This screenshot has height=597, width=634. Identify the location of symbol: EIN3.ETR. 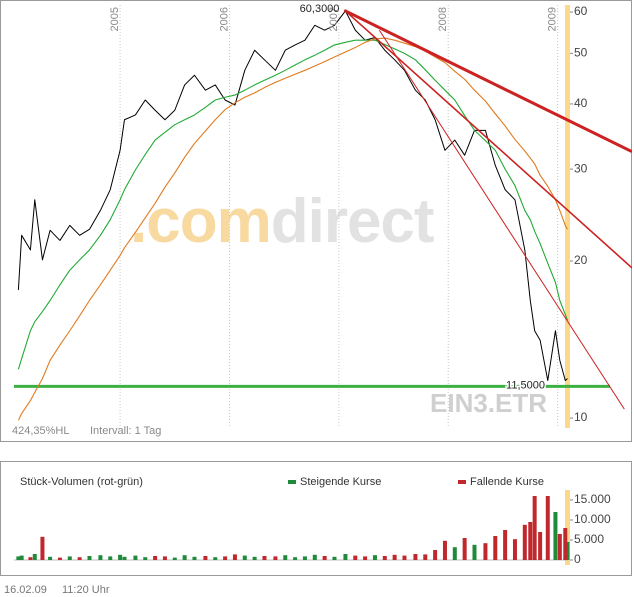
(488, 403).